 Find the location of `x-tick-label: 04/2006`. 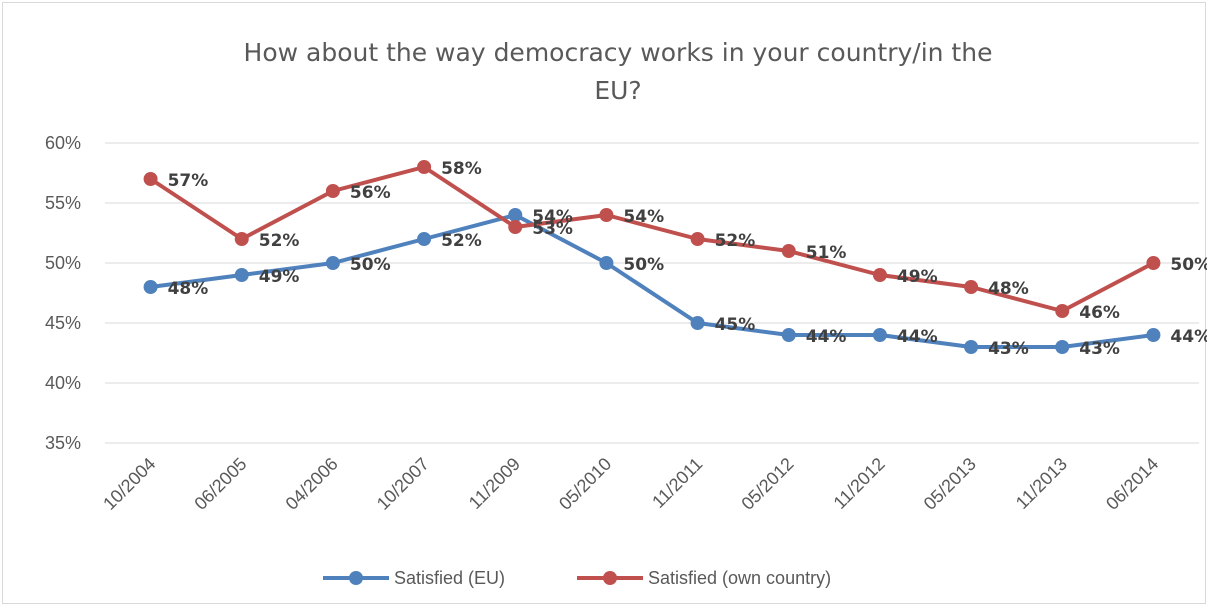

x-tick-label: 04/2006 is located at coordinates (312, 484).